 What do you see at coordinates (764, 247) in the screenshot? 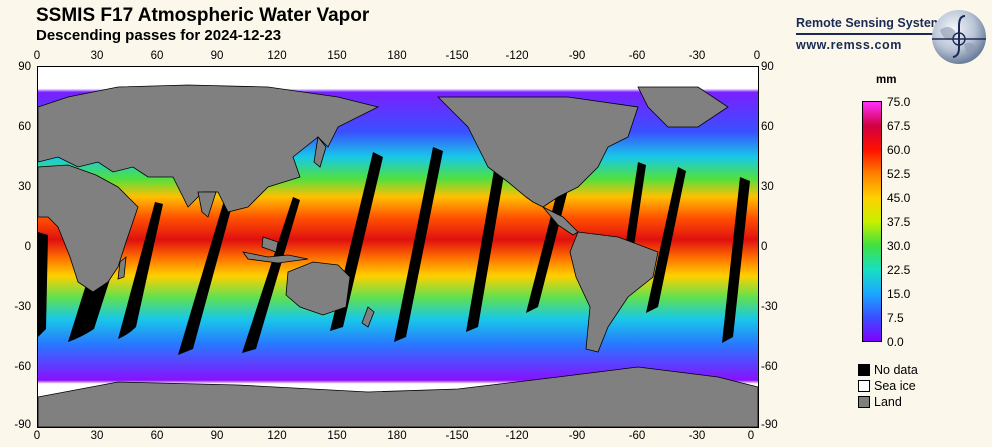
I see `lat-tick-right: 0` at bounding box center [764, 247].